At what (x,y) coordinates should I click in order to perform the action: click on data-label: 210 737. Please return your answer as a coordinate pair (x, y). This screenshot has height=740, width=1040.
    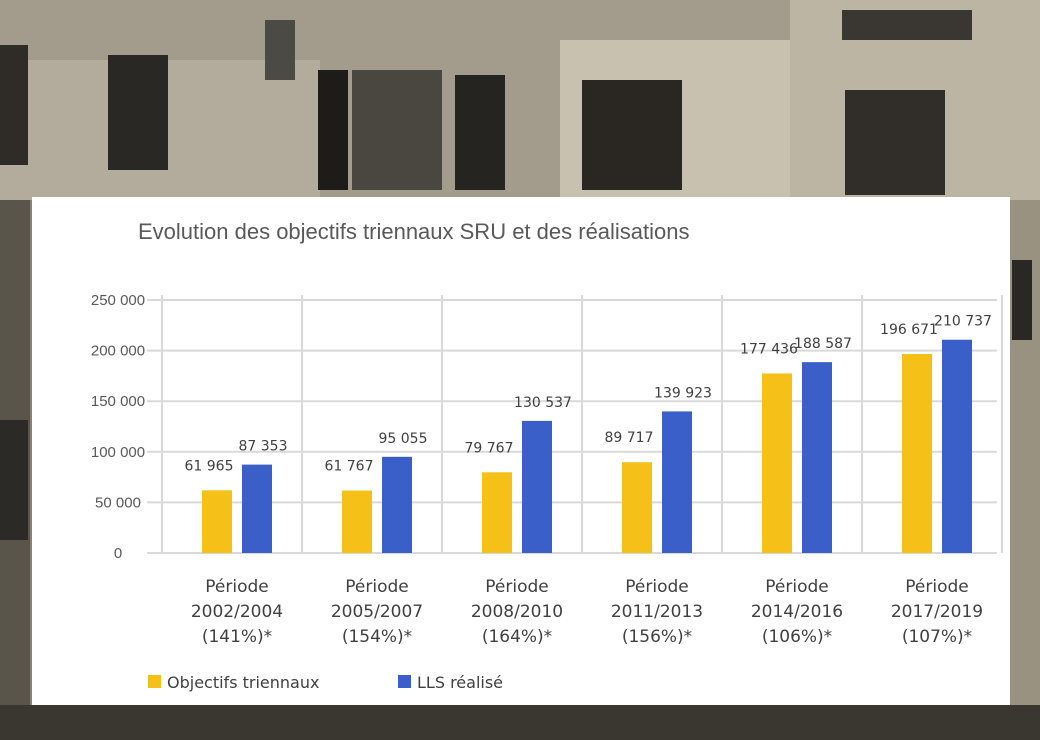
    Looking at the image, I should click on (963, 322).